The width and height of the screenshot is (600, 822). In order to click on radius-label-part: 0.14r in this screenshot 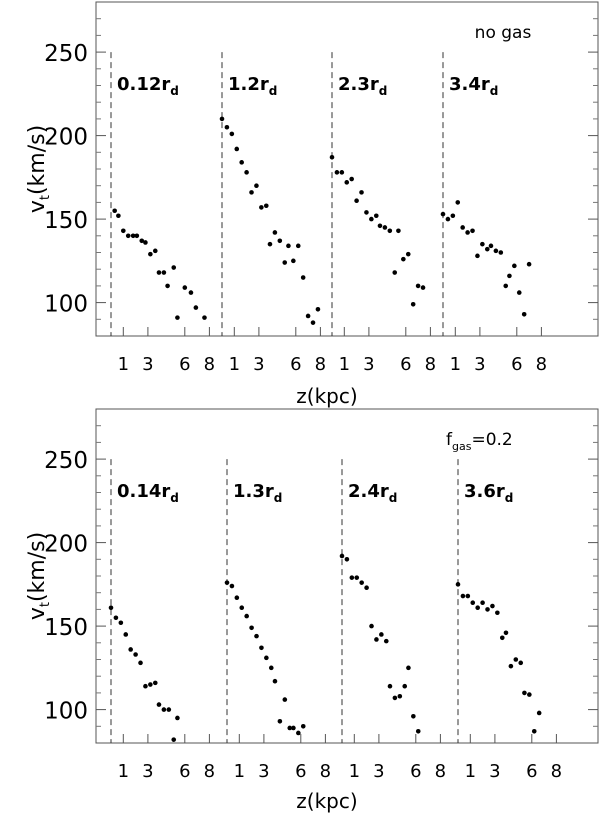, I will do `click(143, 491)`.